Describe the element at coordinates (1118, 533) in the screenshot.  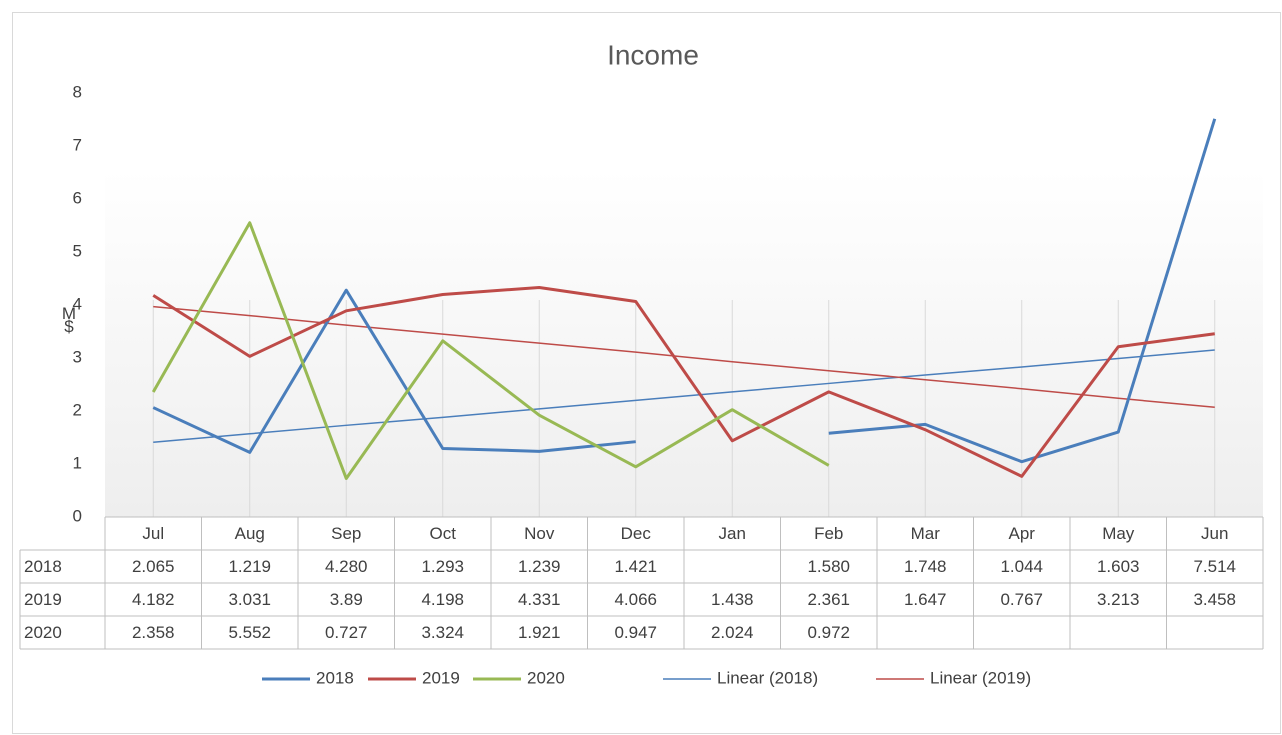
I see `x-tick-label: May` at that location.